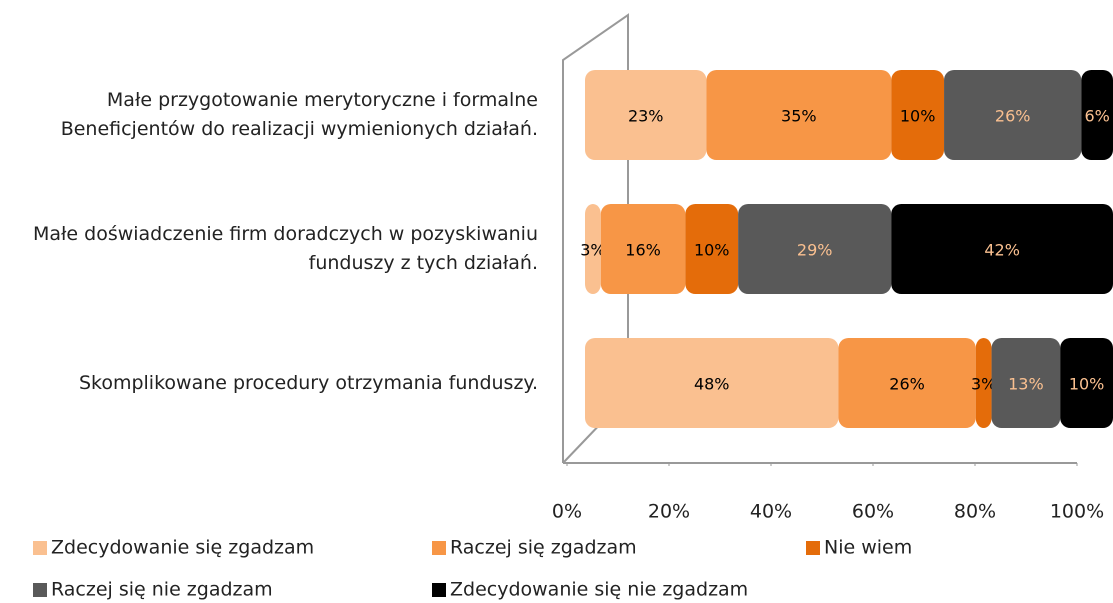  Describe the element at coordinates (567, 512) in the screenshot. I see `x-tick-label: 0%` at that location.